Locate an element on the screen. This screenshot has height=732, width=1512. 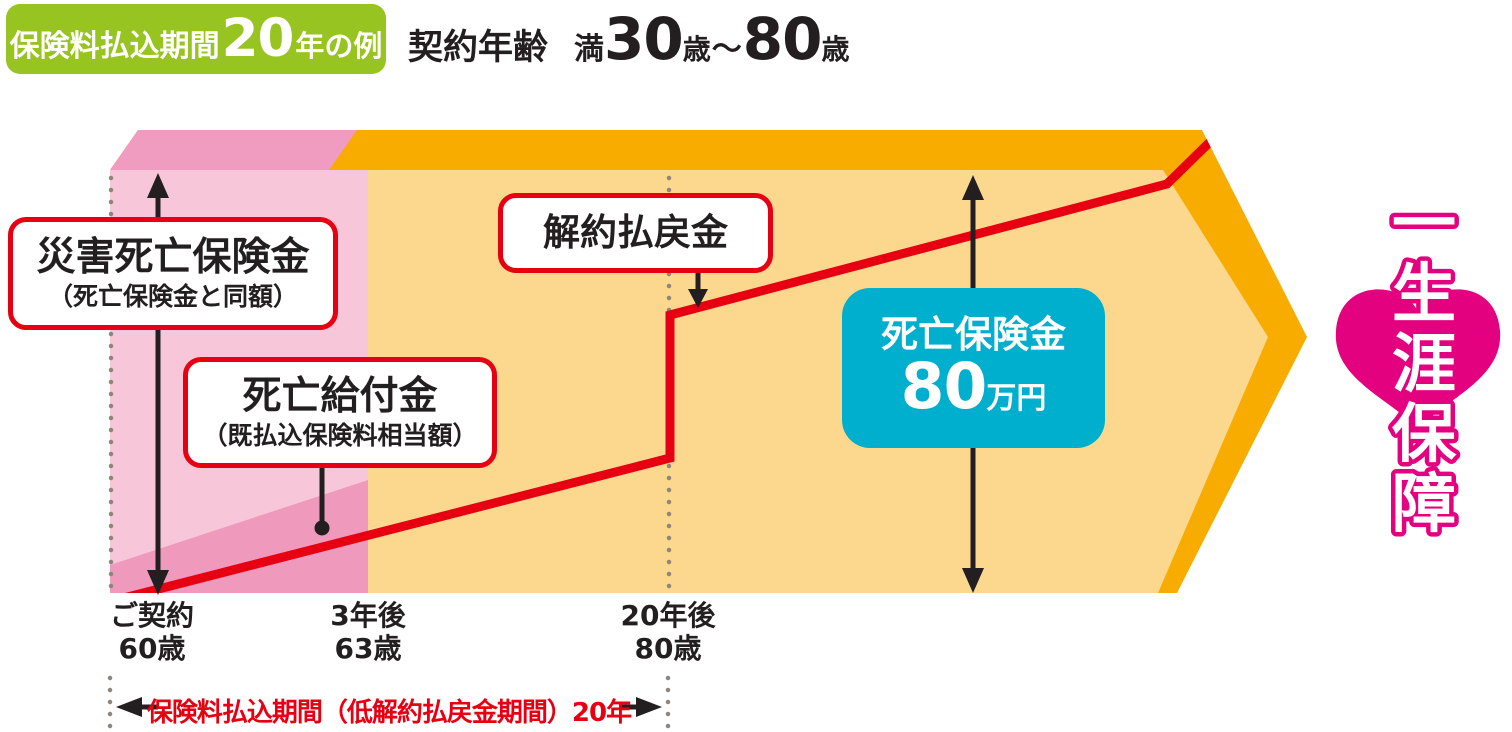
death-benefit-label: 死亡給付金 （既払込保険料相当額） is located at coordinates (340, 412).